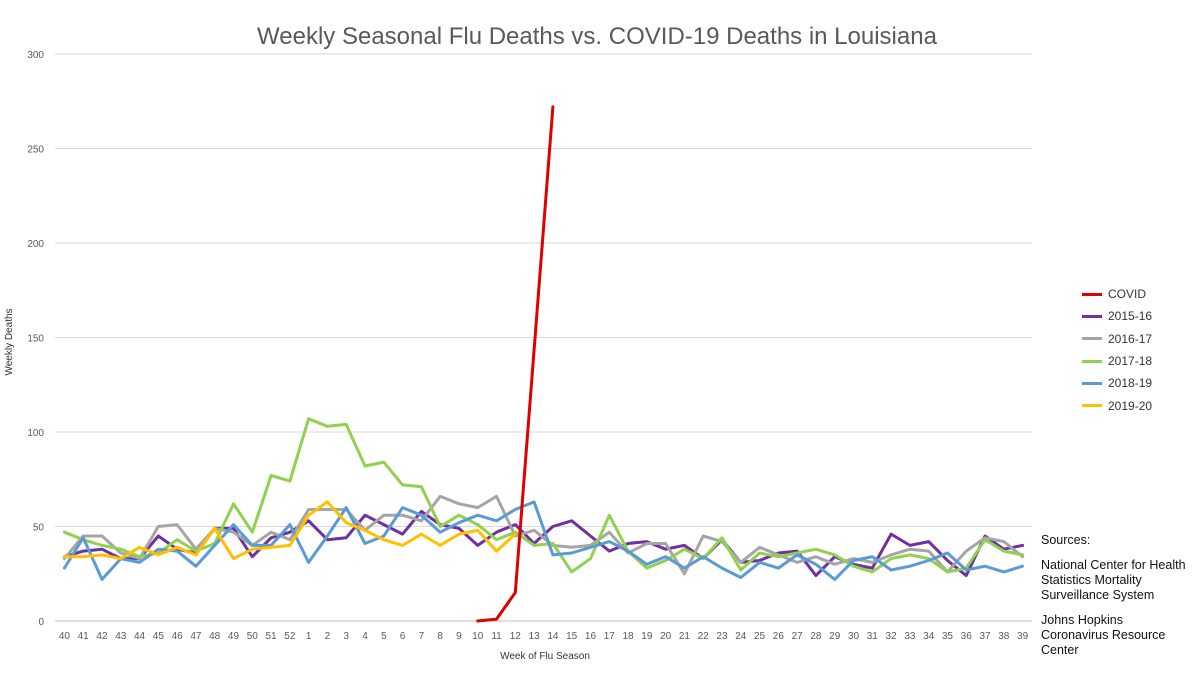  What do you see at coordinates (496, 636) in the screenshot?
I see `x-tick-label: 11` at bounding box center [496, 636].